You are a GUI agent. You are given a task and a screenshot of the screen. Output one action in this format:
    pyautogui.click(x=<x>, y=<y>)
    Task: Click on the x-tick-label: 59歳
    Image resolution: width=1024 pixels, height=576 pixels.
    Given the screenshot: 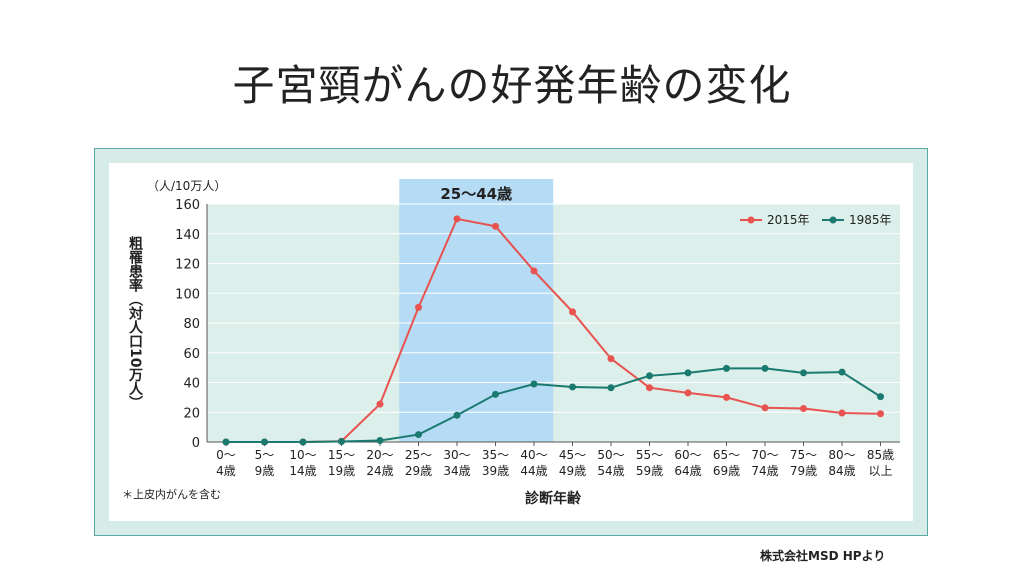 What is the action you would take?
    pyautogui.click(x=649, y=471)
    